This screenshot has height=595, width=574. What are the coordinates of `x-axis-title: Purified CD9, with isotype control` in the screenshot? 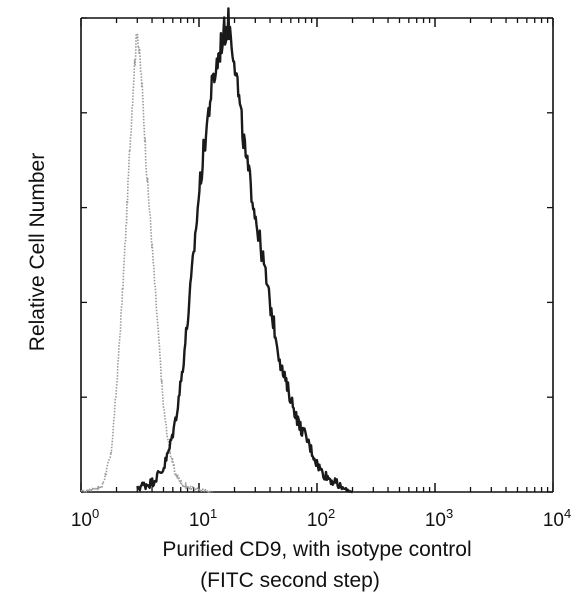 It's located at (316, 549).